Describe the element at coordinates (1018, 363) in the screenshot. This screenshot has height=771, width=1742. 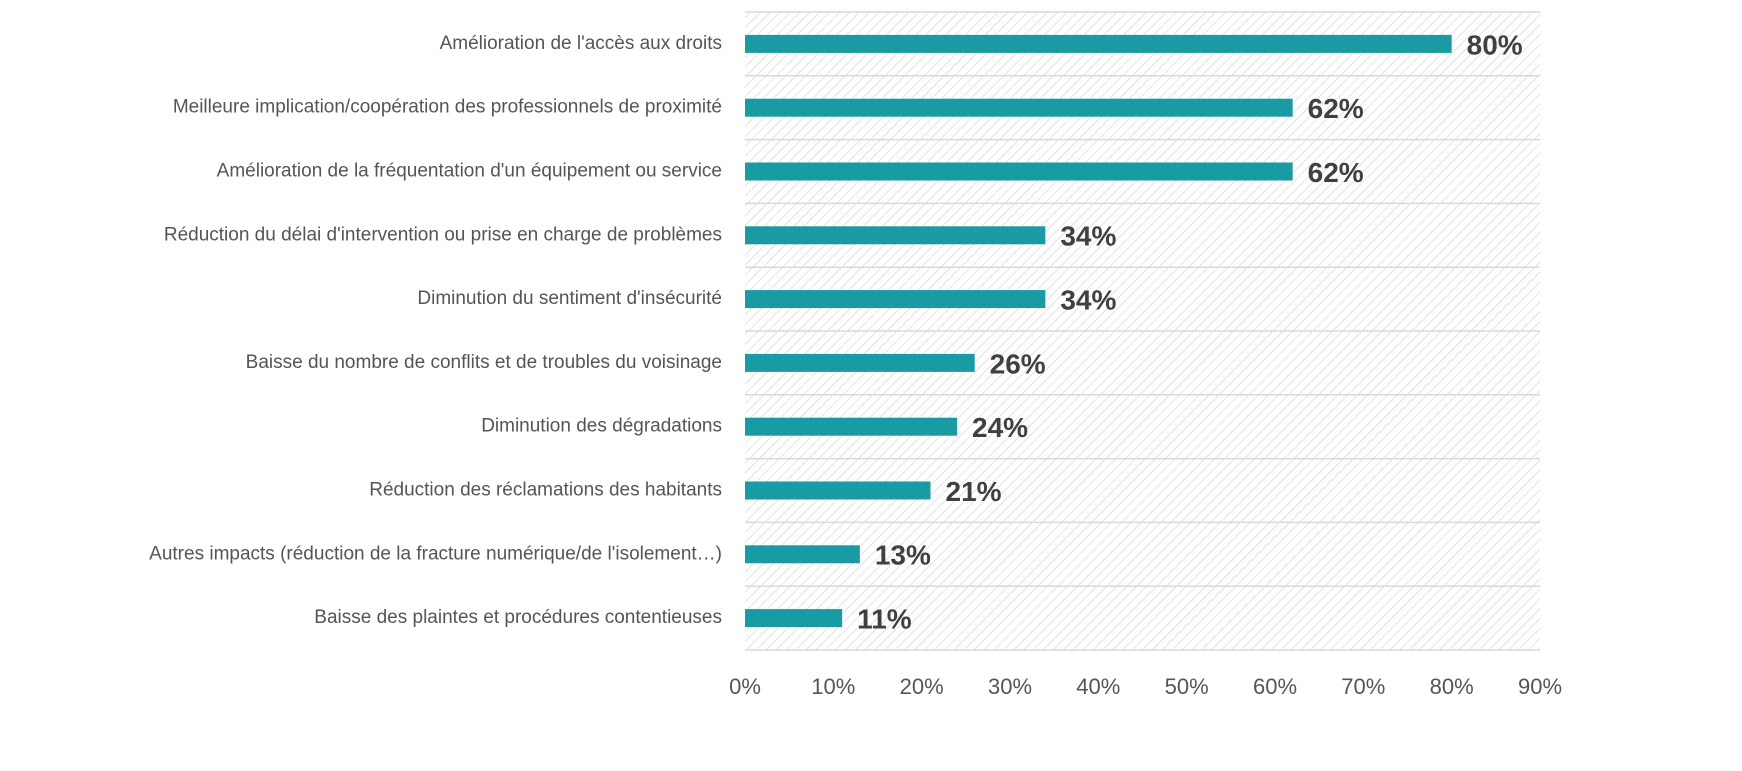
I see `value-label: 26%` at that location.